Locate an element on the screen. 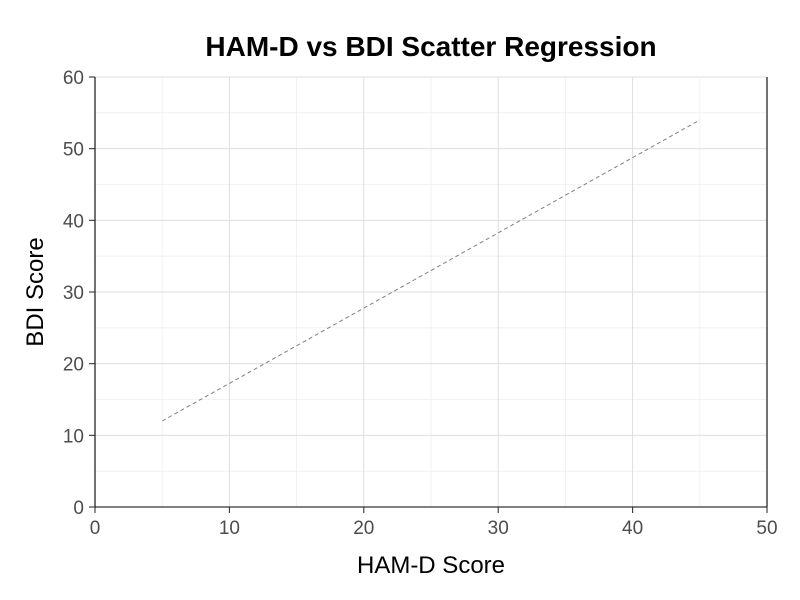 Image resolution: width=800 pixels, height=600 pixels. x-tick-label: 50 is located at coordinates (766, 528).